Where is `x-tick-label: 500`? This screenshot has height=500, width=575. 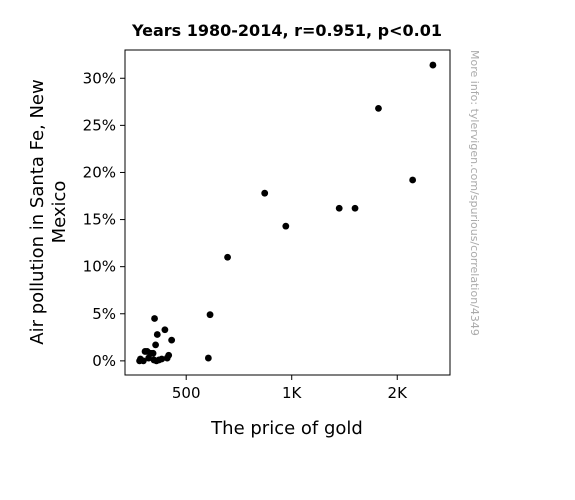
x-tick-label: 500 is located at coordinates (186, 393).